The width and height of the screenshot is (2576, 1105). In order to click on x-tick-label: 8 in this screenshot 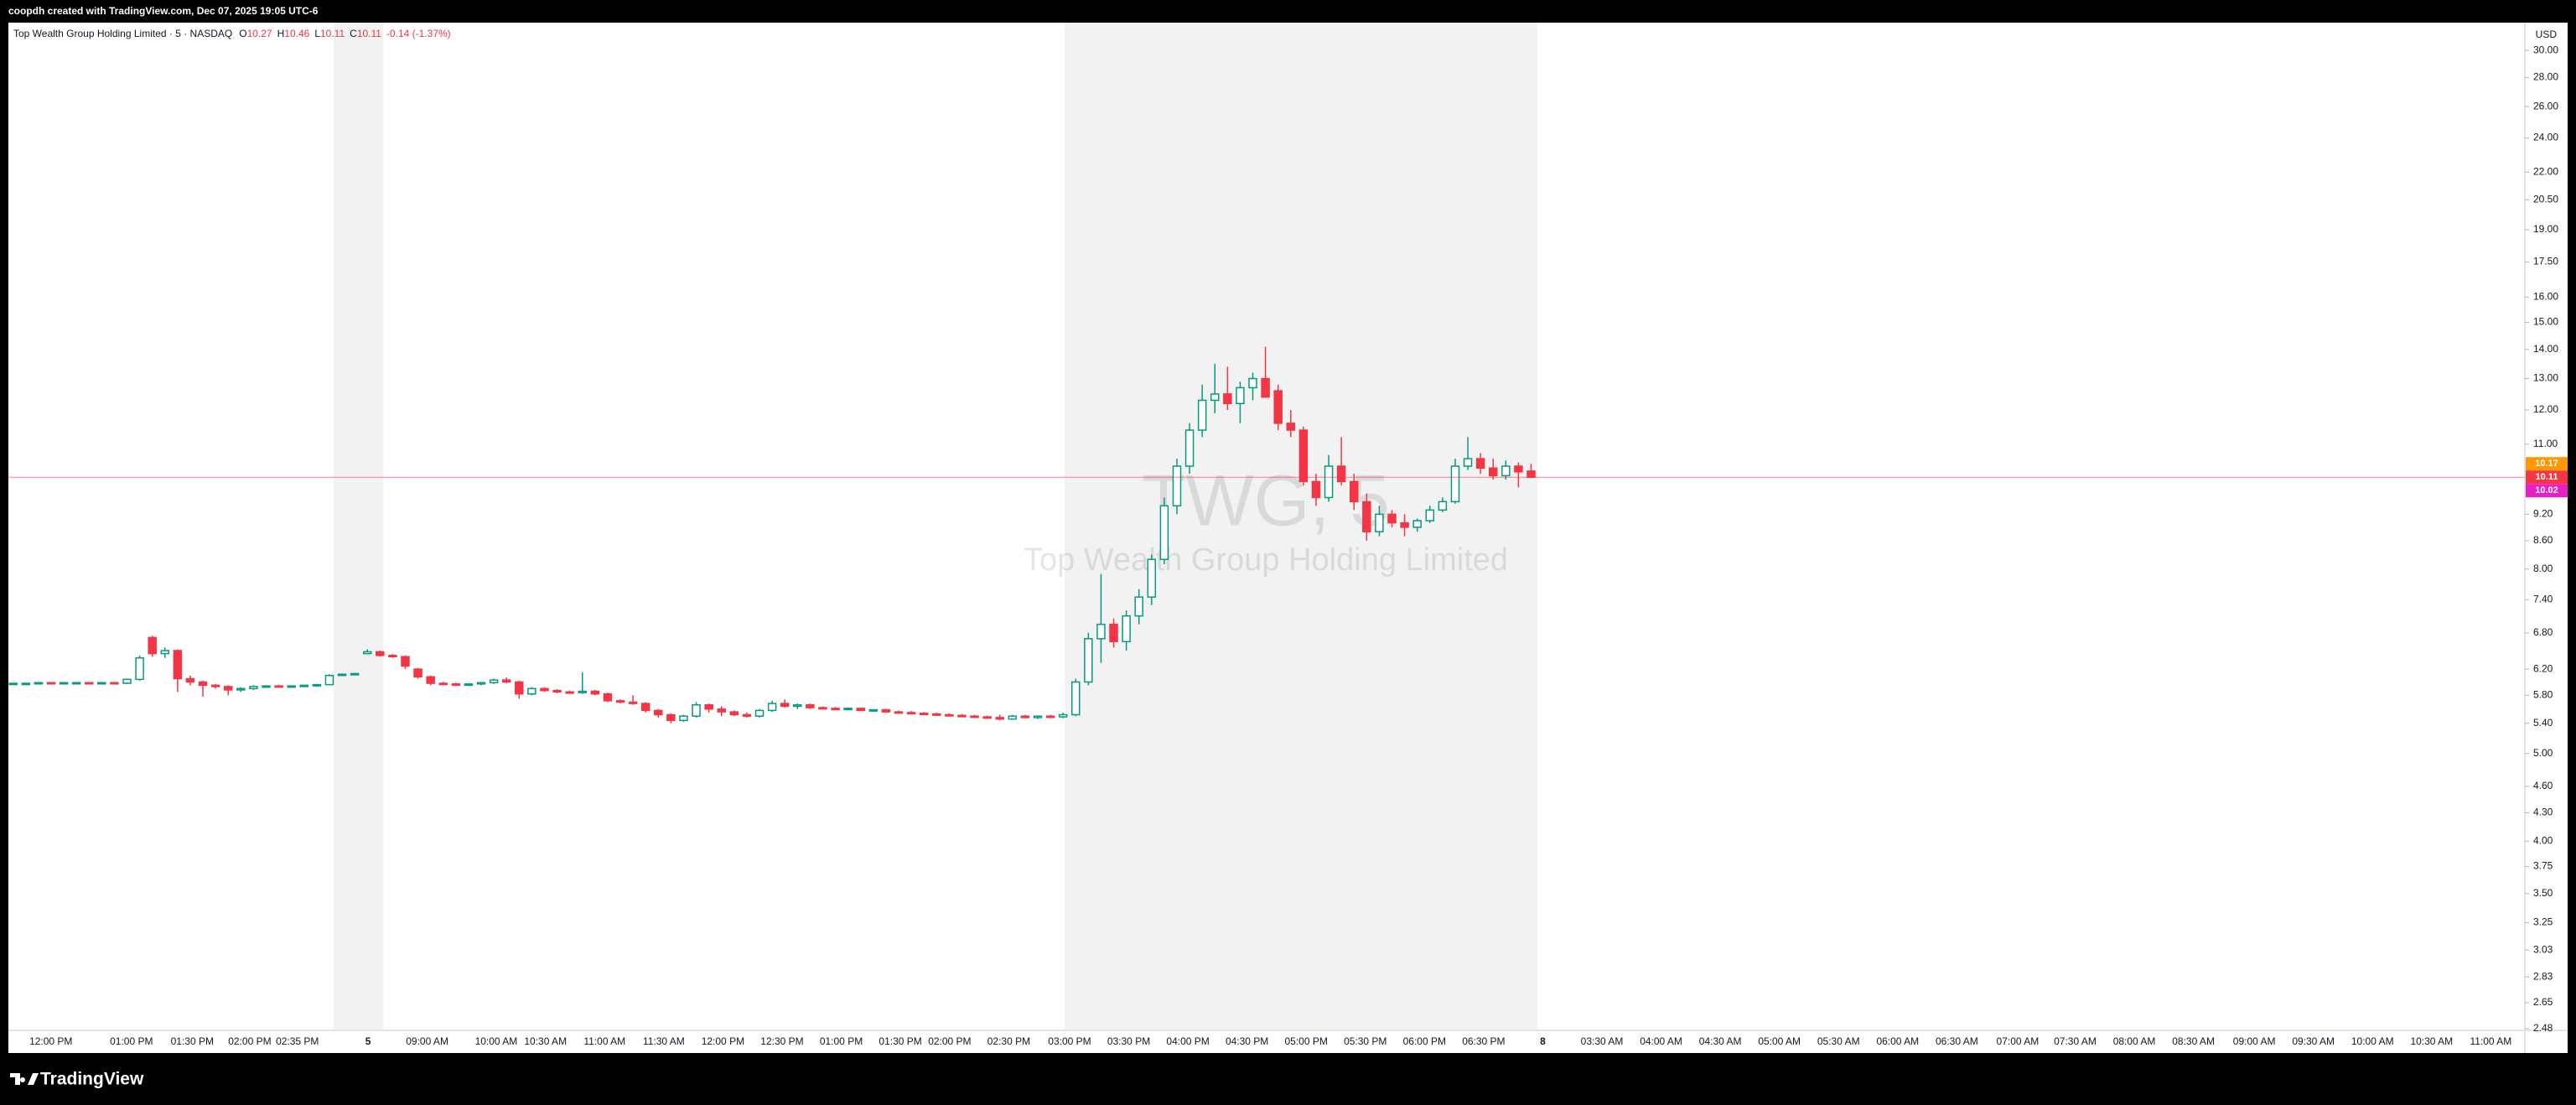, I will do `click(1543, 1041)`.